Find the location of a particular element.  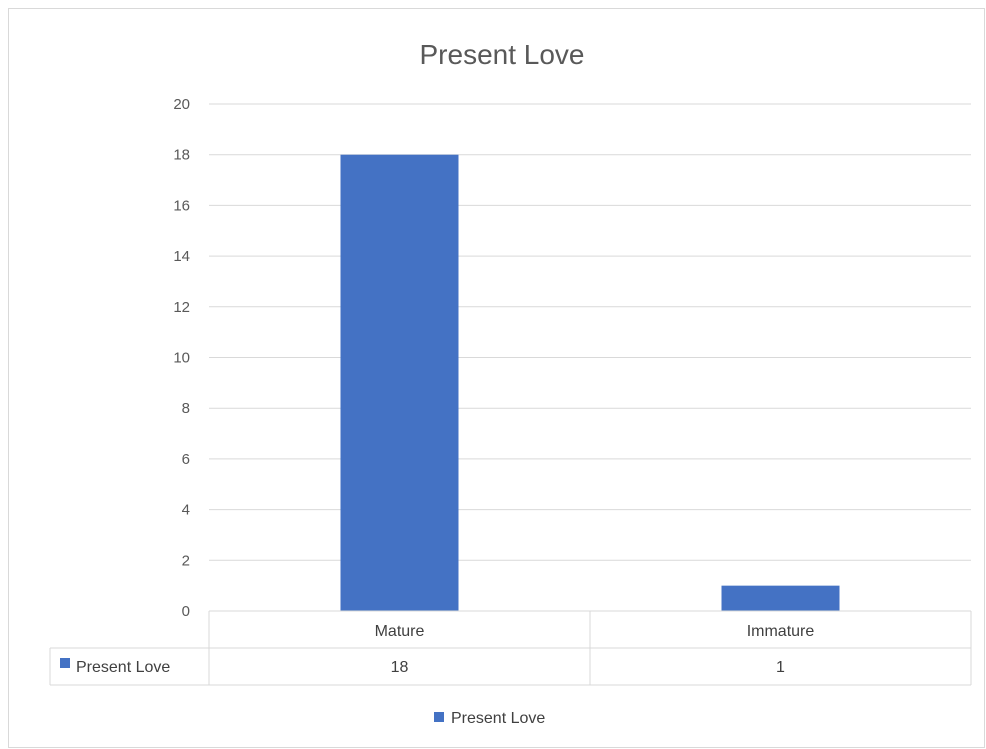

x-tick-label: Mature is located at coordinates (400, 631).